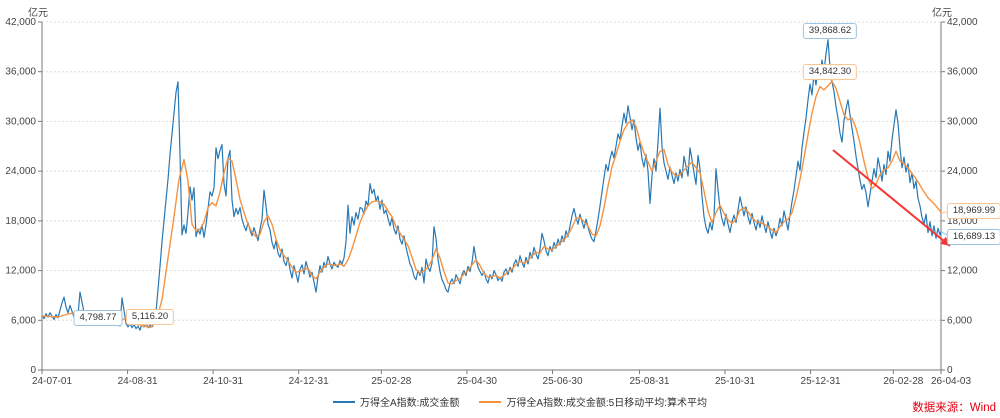  Describe the element at coordinates (20, 121) in the screenshot. I see `y-tick-label-left: 30,000` at that location.